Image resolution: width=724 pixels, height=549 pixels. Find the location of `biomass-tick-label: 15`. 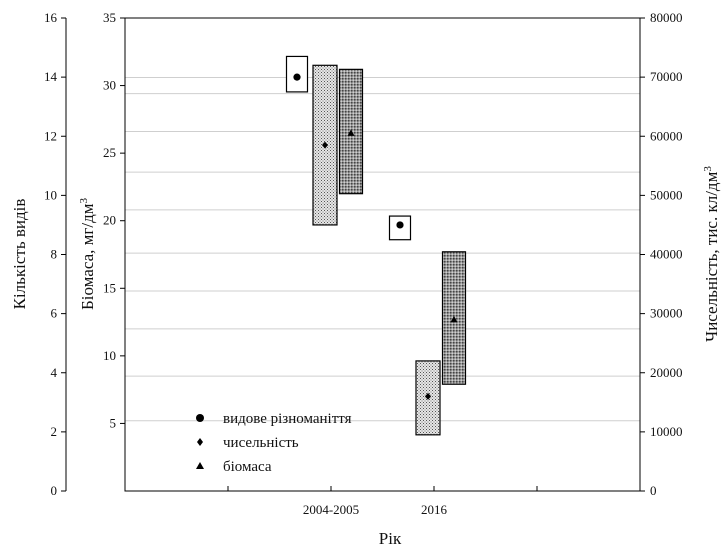

biomass-tick-label: 15 is located at coordinates (109, 287).